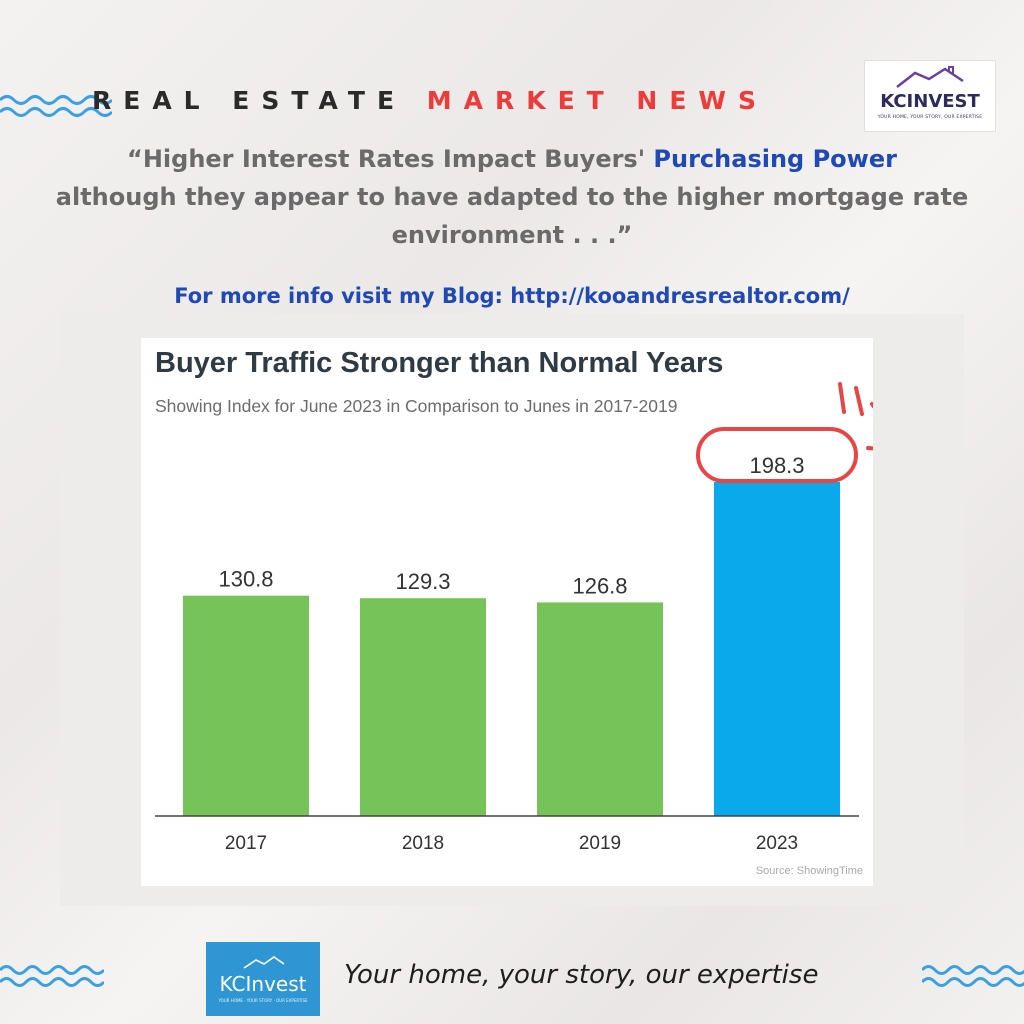 The image size is (1024, 1024). Describe the element at coordinates (600, 843) in the screenshot. I see `category-label-2019: 2019` at that location.